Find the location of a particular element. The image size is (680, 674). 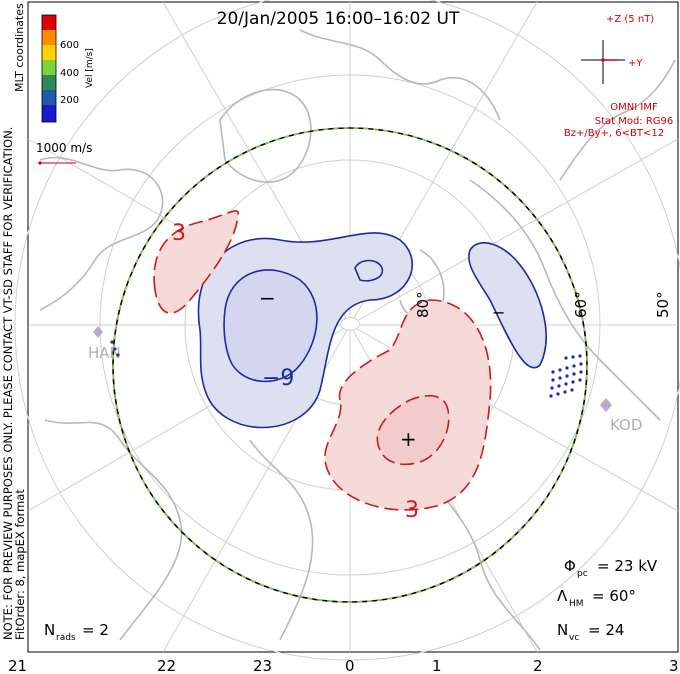

potential-minimum-marker: − is located at coordinates (267, 298).